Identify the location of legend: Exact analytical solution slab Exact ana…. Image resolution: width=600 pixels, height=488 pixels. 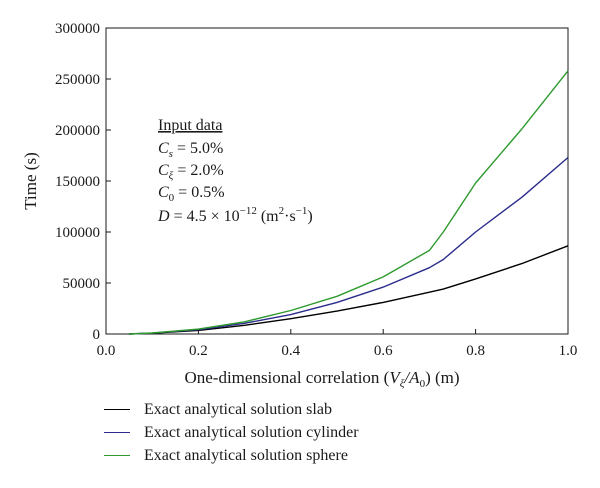
(231, 432).